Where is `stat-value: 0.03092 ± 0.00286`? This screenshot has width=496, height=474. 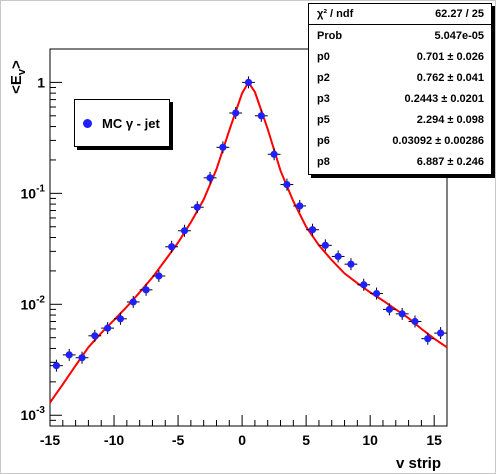
stat-value: 0.03092 ± 0.00286 is located at coordinates (438, 140).